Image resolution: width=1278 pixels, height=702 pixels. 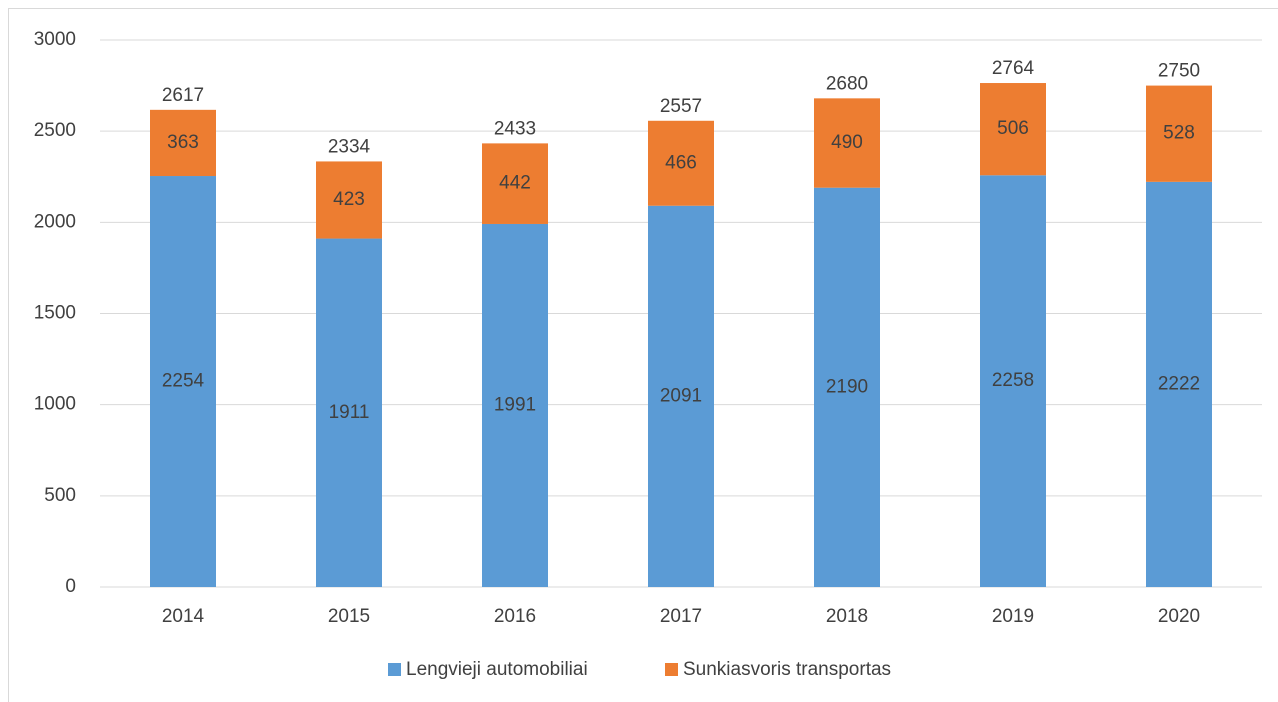 What do you see at coordinates (497, 669) in the screenshot?
I see `legend-label: Lengvieji automobiliai` at bounding box center [497, 669].